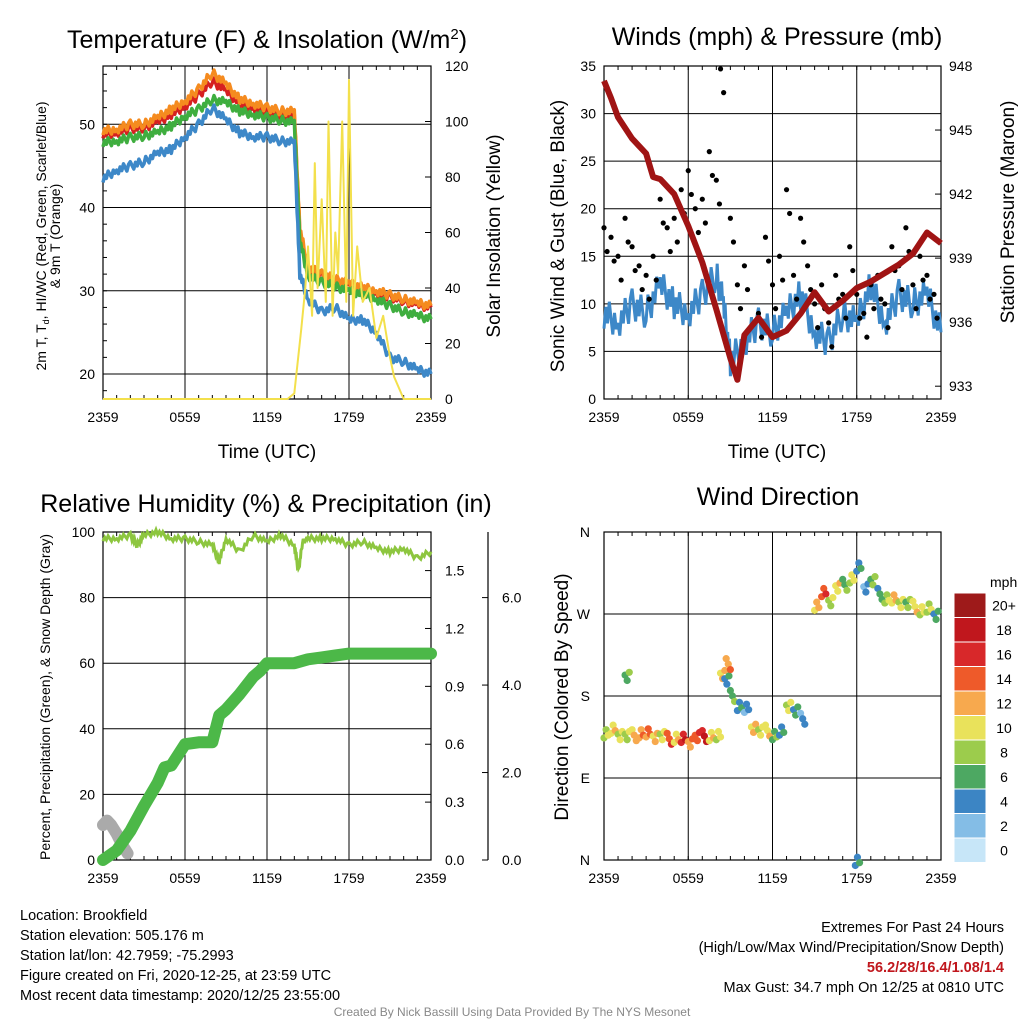 This screenshot has width=1024, height=1024. Describe the element at coordinates (455, 860) in the screenshot. I see `precip-tick-label: 0.0` at that location.